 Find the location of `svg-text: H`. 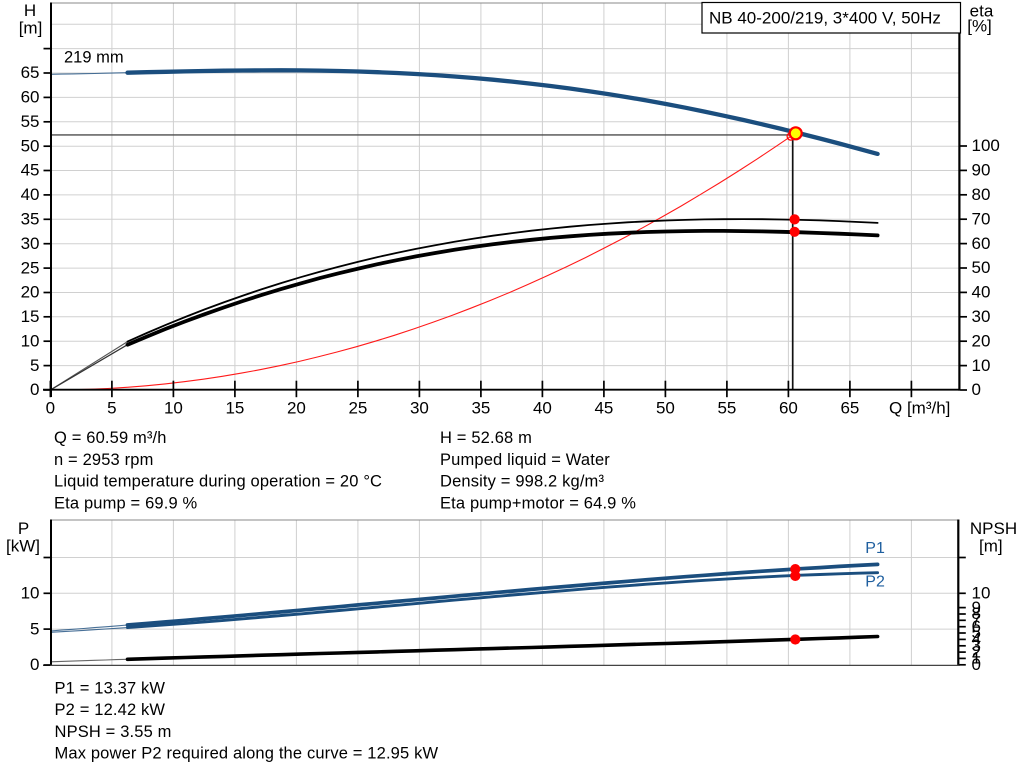

svg-text: H is located at coordinates (30, 10).